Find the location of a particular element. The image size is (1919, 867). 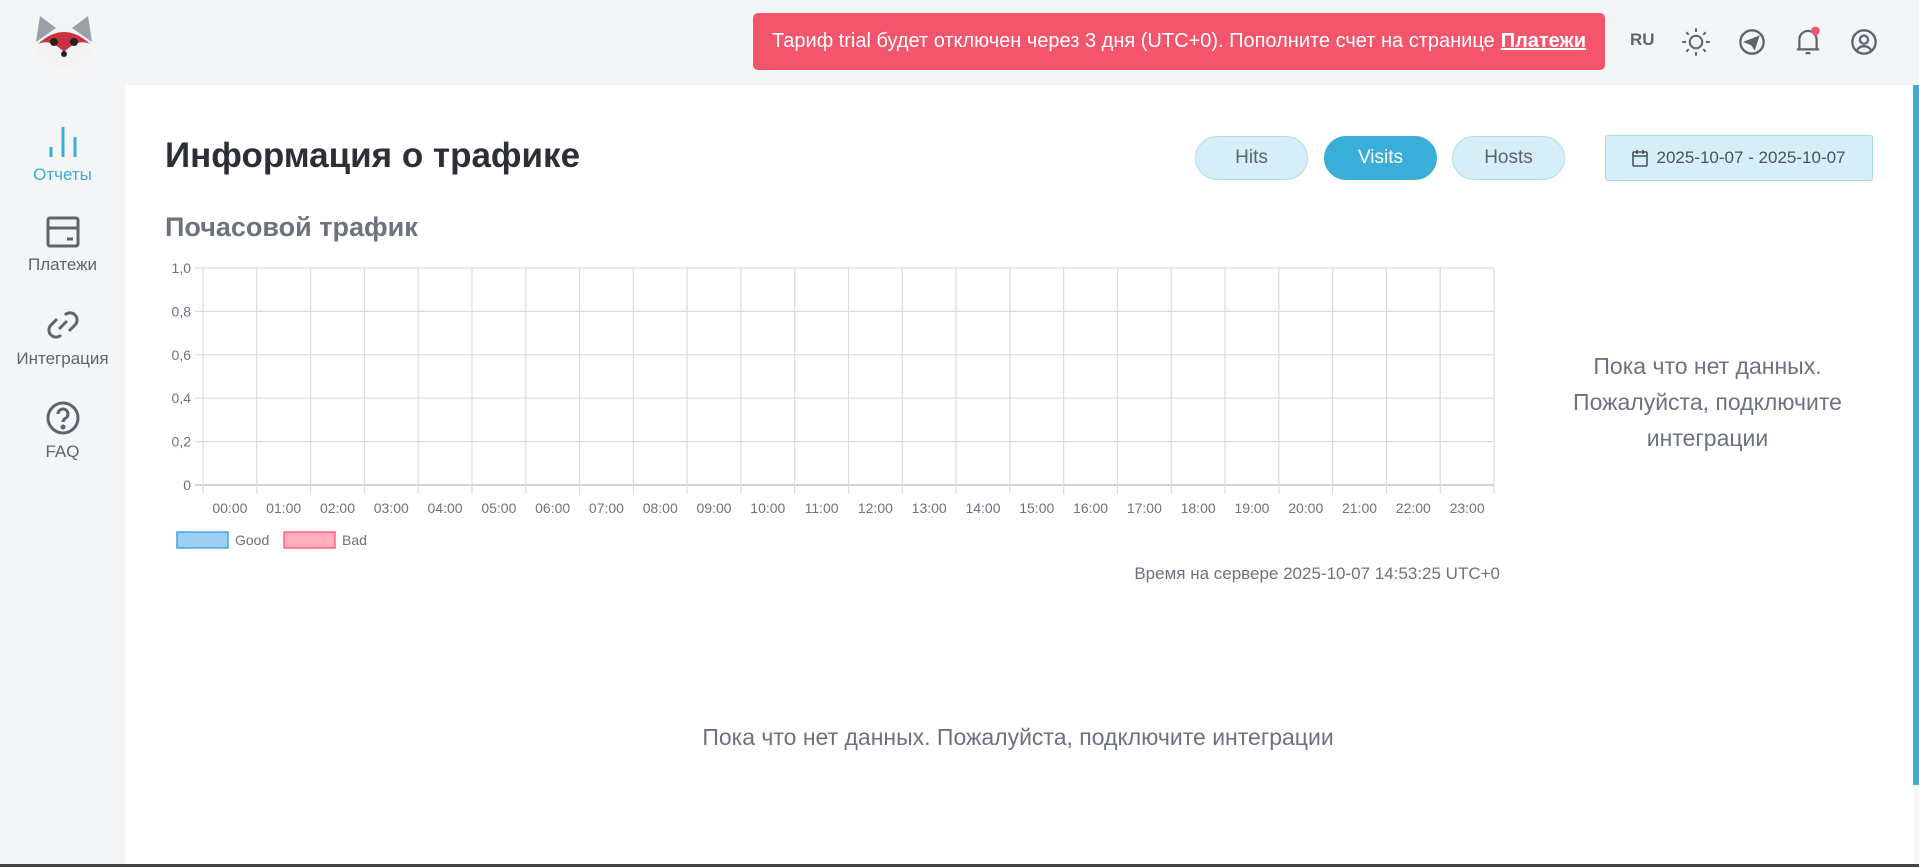

y-tick-label: 0,4 is located at coordinates (182, 398).